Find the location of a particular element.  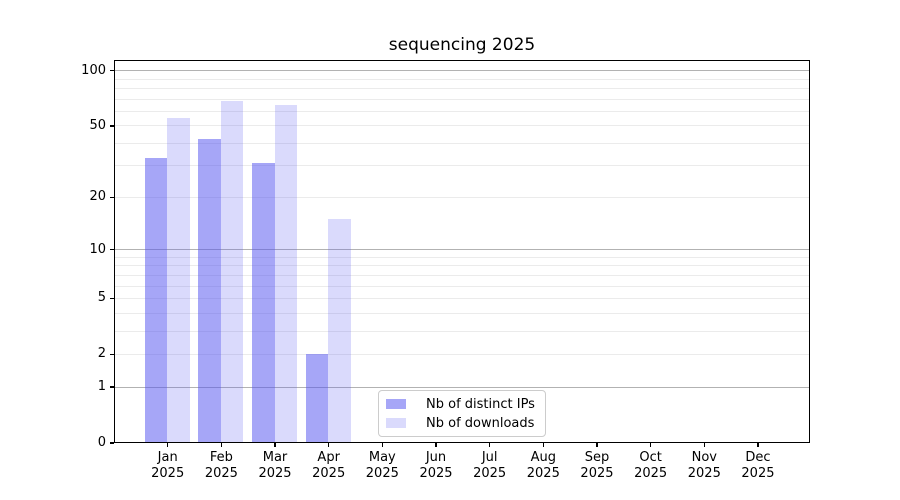

chart-title: sequencing 2025 is located at coordinates (462, 45).